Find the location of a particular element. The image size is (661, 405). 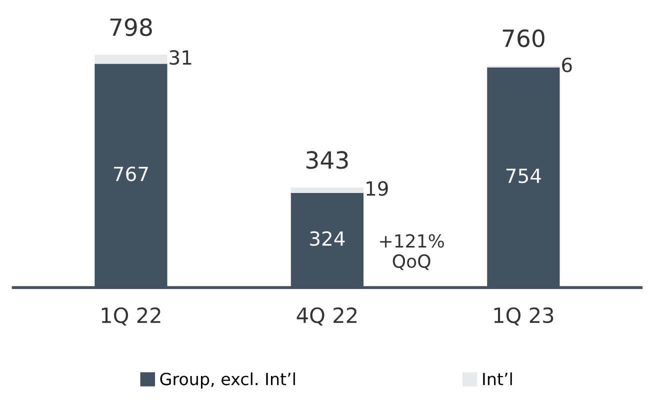

x-tick-label: 1Q 22 is located at coordinates (131, 316).